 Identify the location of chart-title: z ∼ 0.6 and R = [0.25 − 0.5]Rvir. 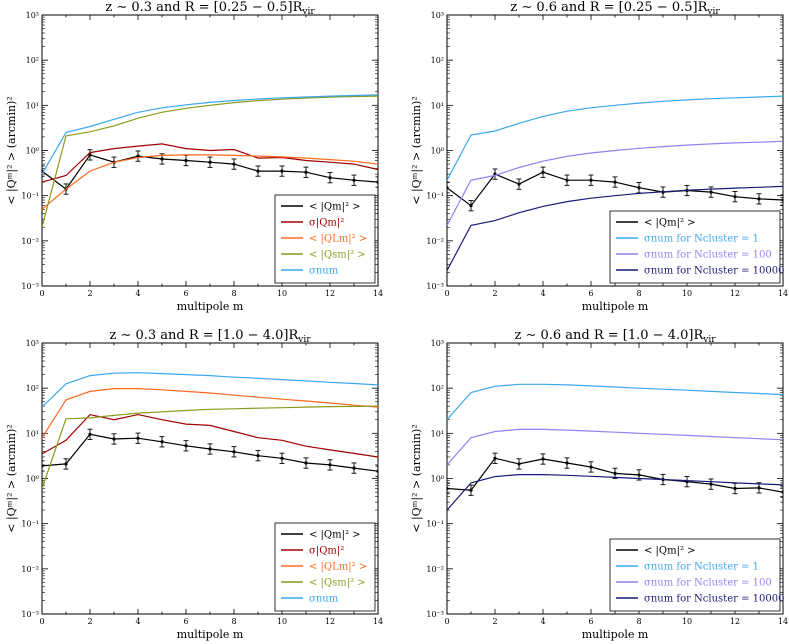
(615, 8).